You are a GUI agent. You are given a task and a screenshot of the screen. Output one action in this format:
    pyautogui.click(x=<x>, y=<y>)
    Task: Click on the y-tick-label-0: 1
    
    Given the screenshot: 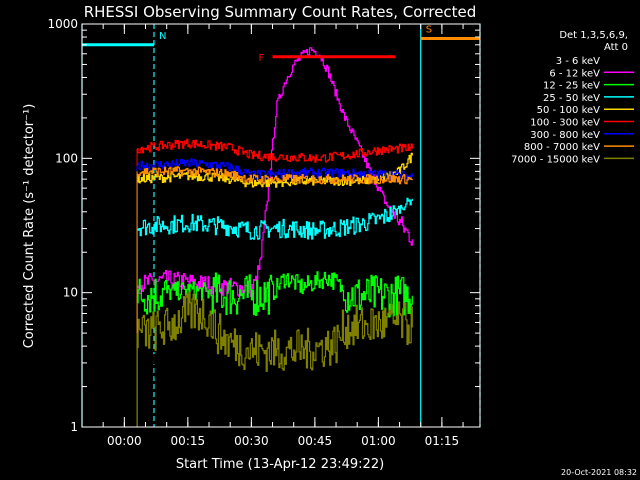 What is the action you would take?
    pyautogui.click(x=74, y=427)
    